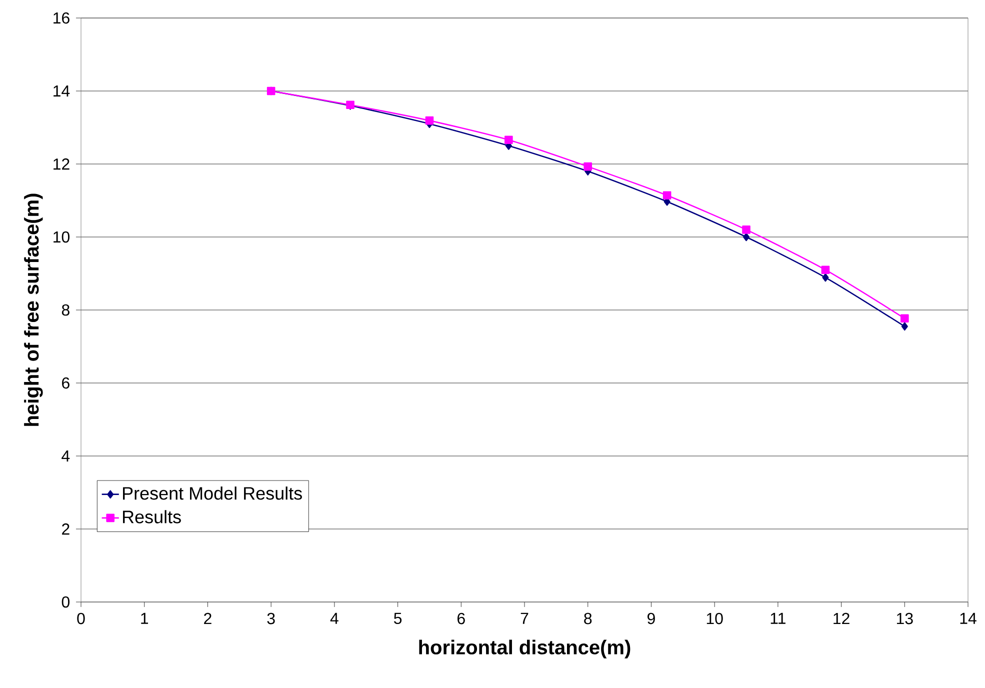 The width and height of the screenshot is (985, 688). I want to click on x-tick-label: 5, so click(398, 618).